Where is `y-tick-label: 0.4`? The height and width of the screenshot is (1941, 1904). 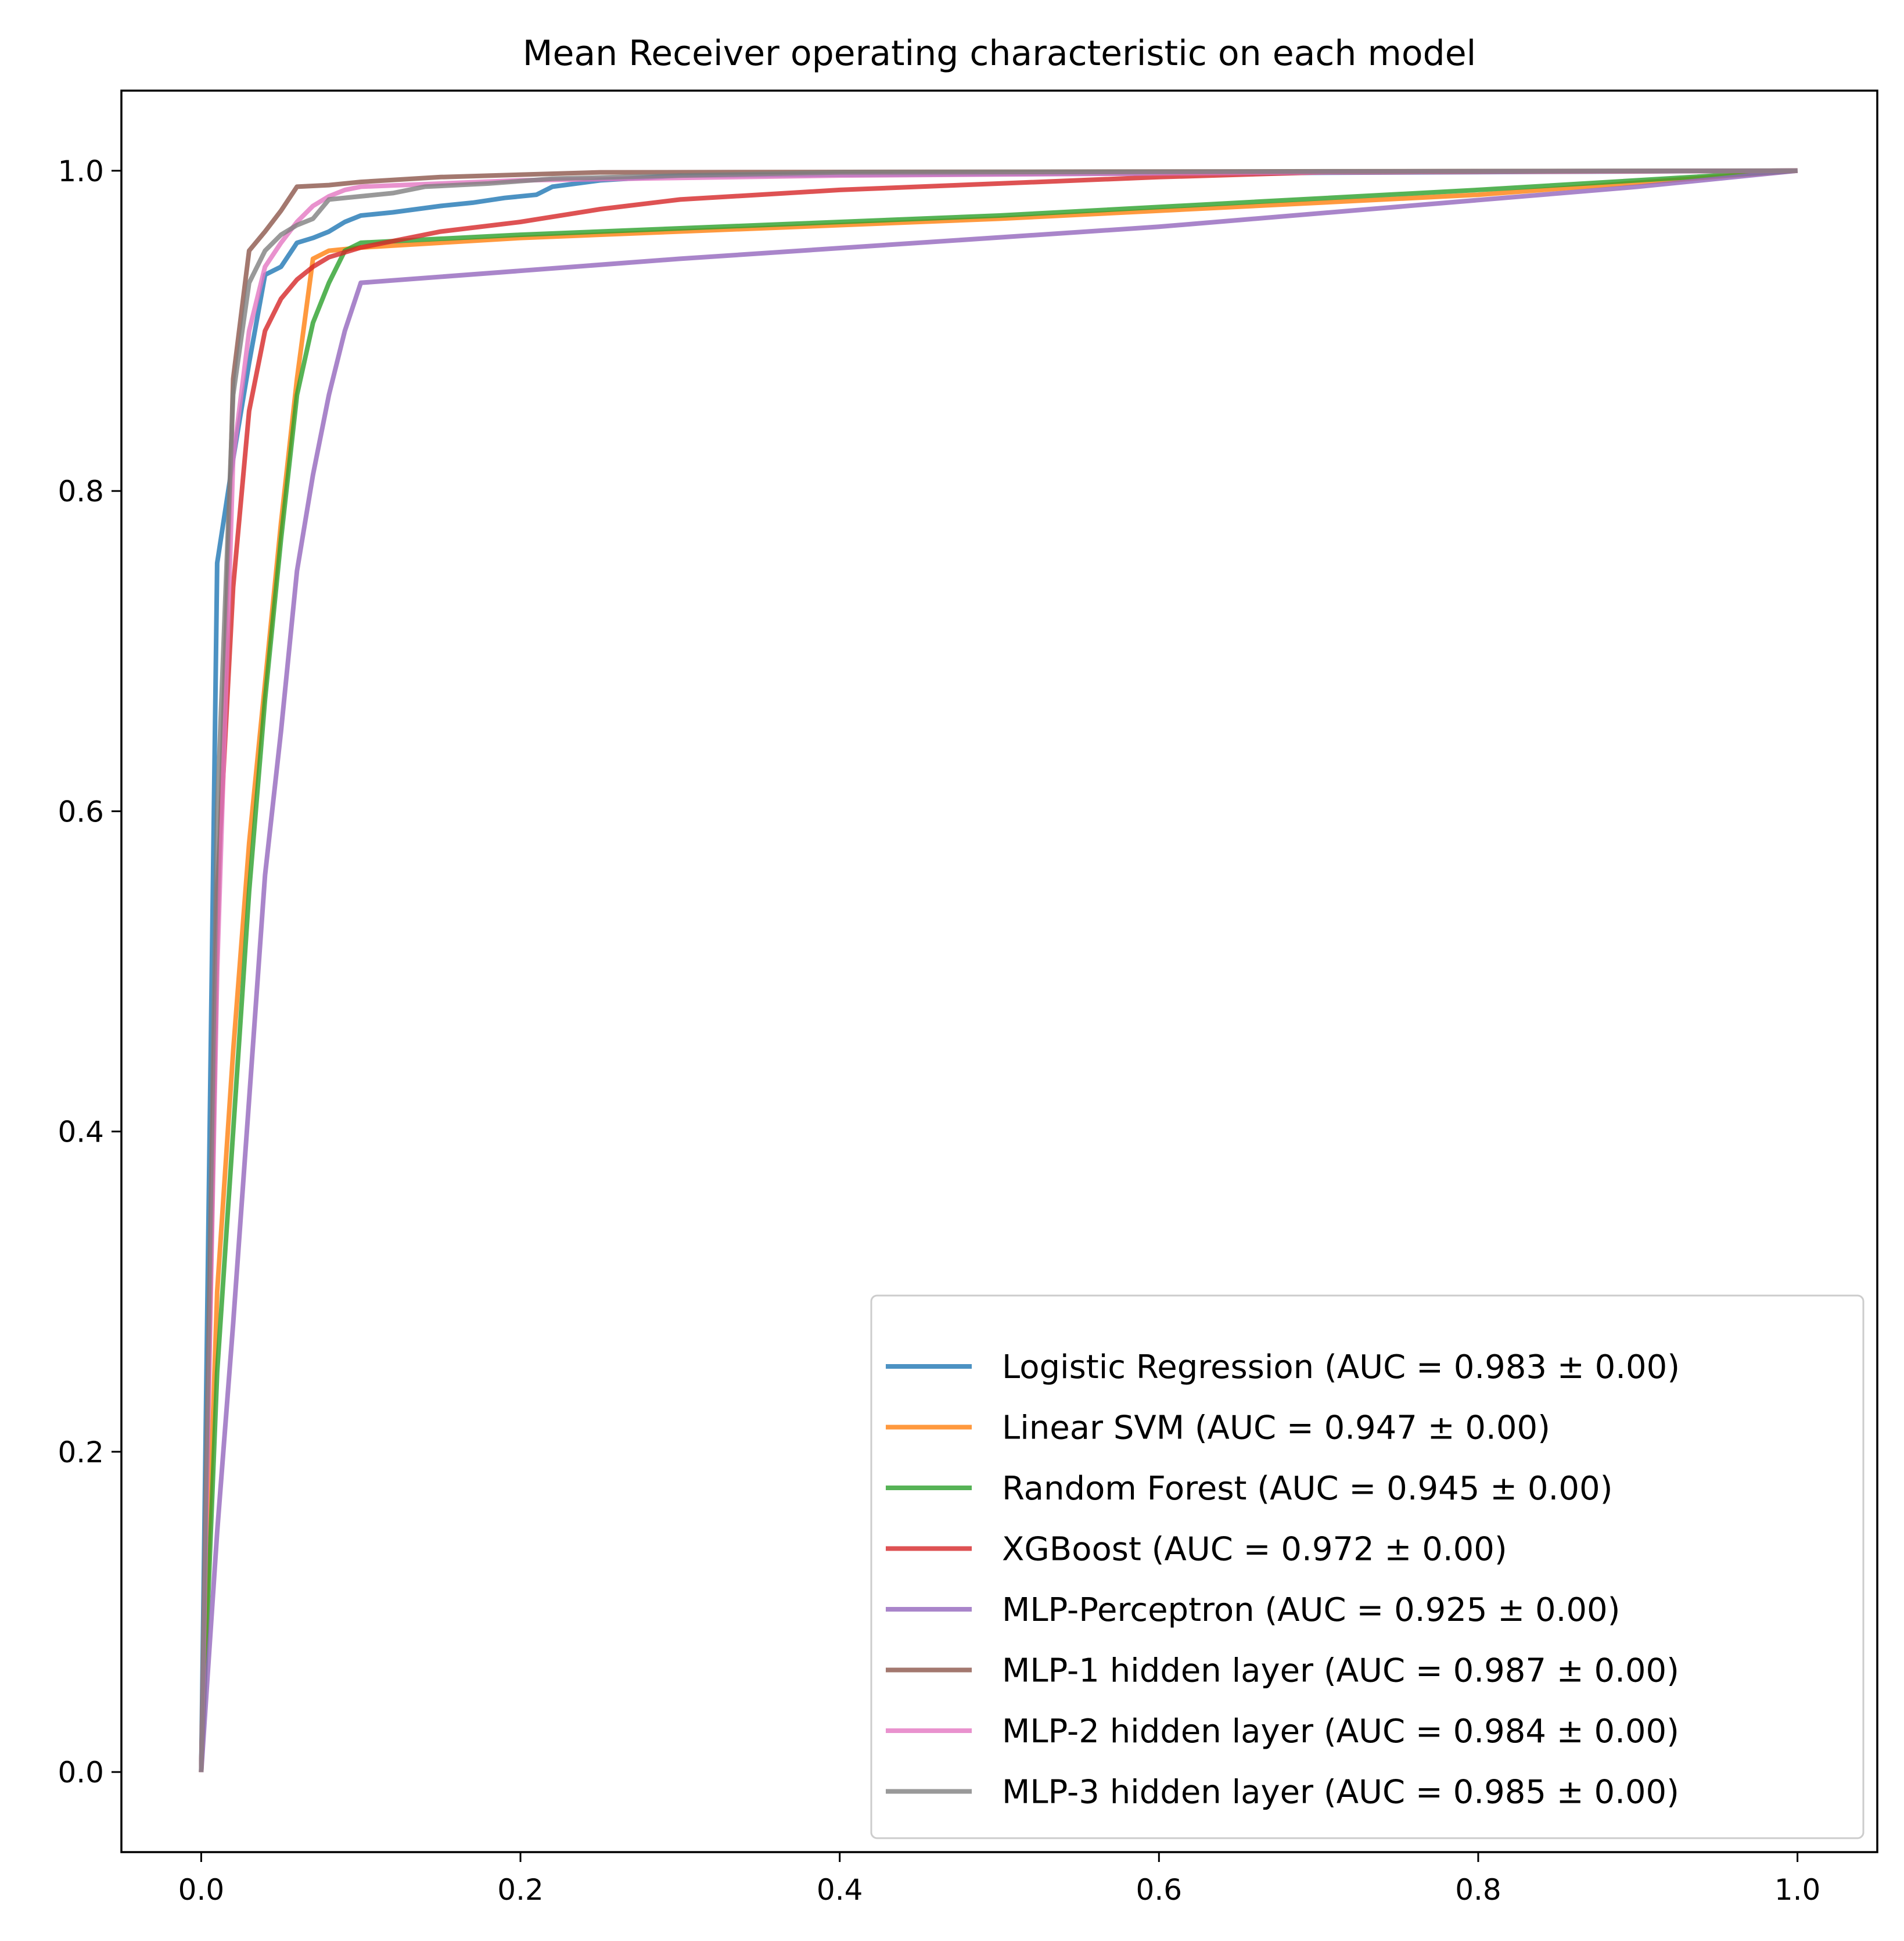
y-tick-label: 0.4 is located at coordinates (81, 1132).